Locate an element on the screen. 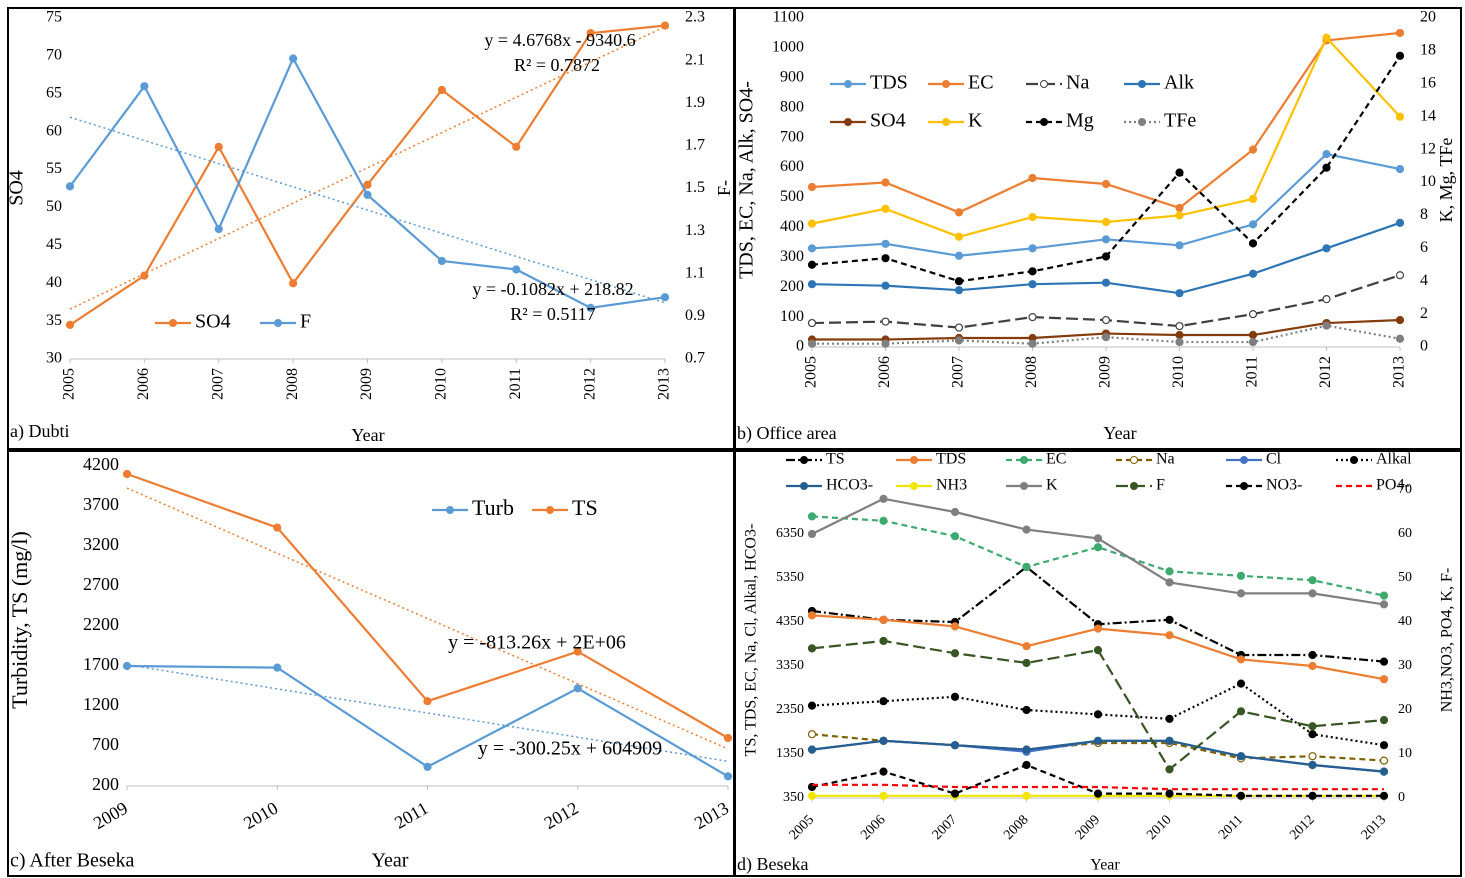 This screenshot has height=878, width=1465. y2-tick-label: 14 is located at coordinates (1428, 115).